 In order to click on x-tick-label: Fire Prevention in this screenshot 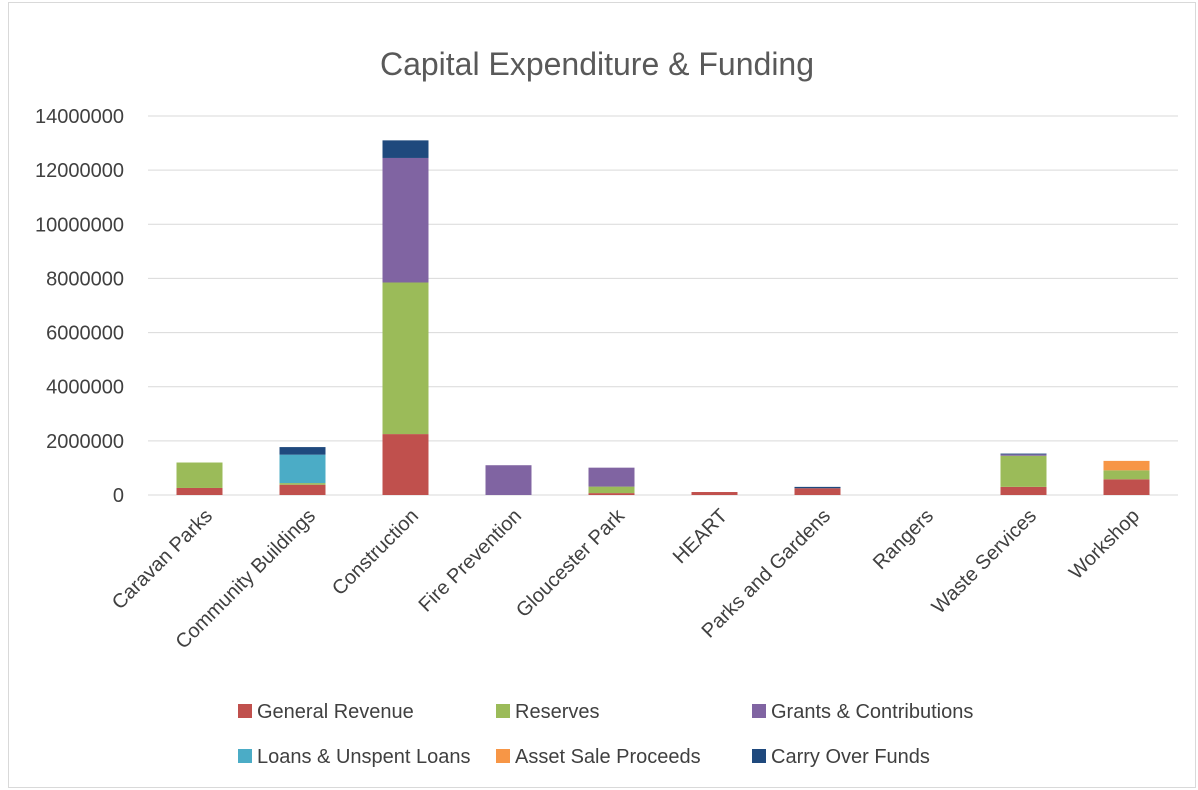, I will do `click(470, 560)`.